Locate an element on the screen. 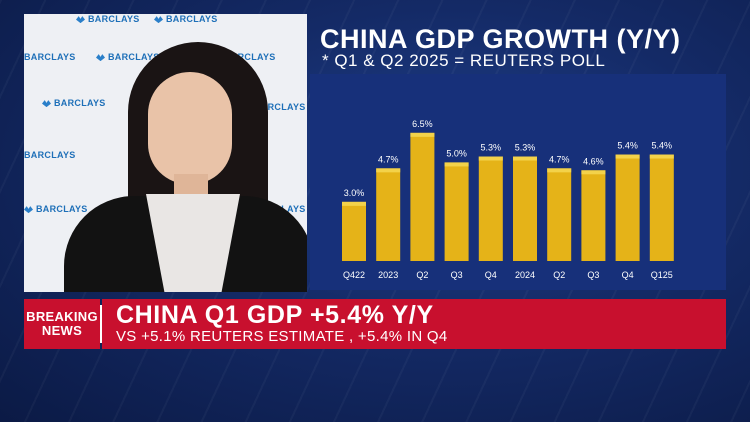  data-label-1: 4.7% is located at coordinates (388, 159).